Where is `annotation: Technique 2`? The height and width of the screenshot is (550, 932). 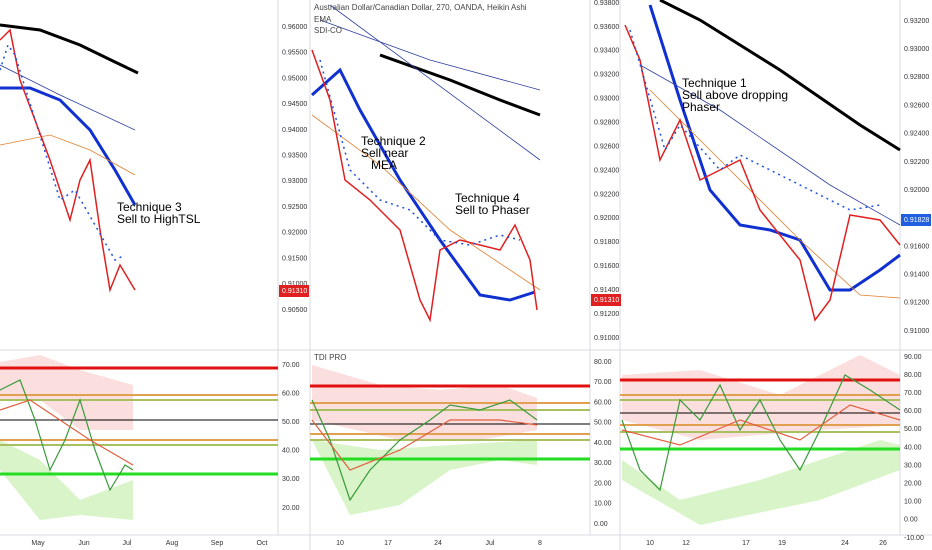
annotation: Technique 2 is located at coordinates (393, 141).